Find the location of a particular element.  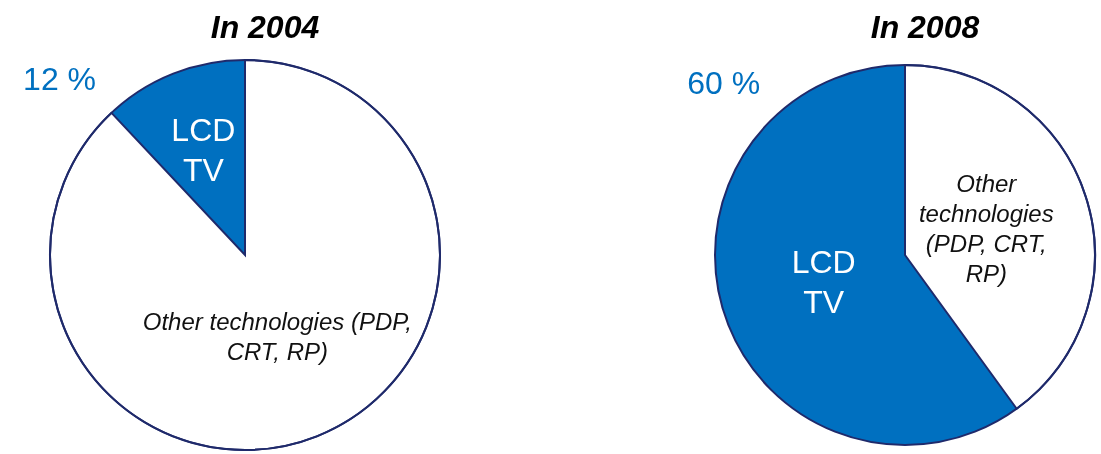

pie-slice is located at coordinates (178, 157).